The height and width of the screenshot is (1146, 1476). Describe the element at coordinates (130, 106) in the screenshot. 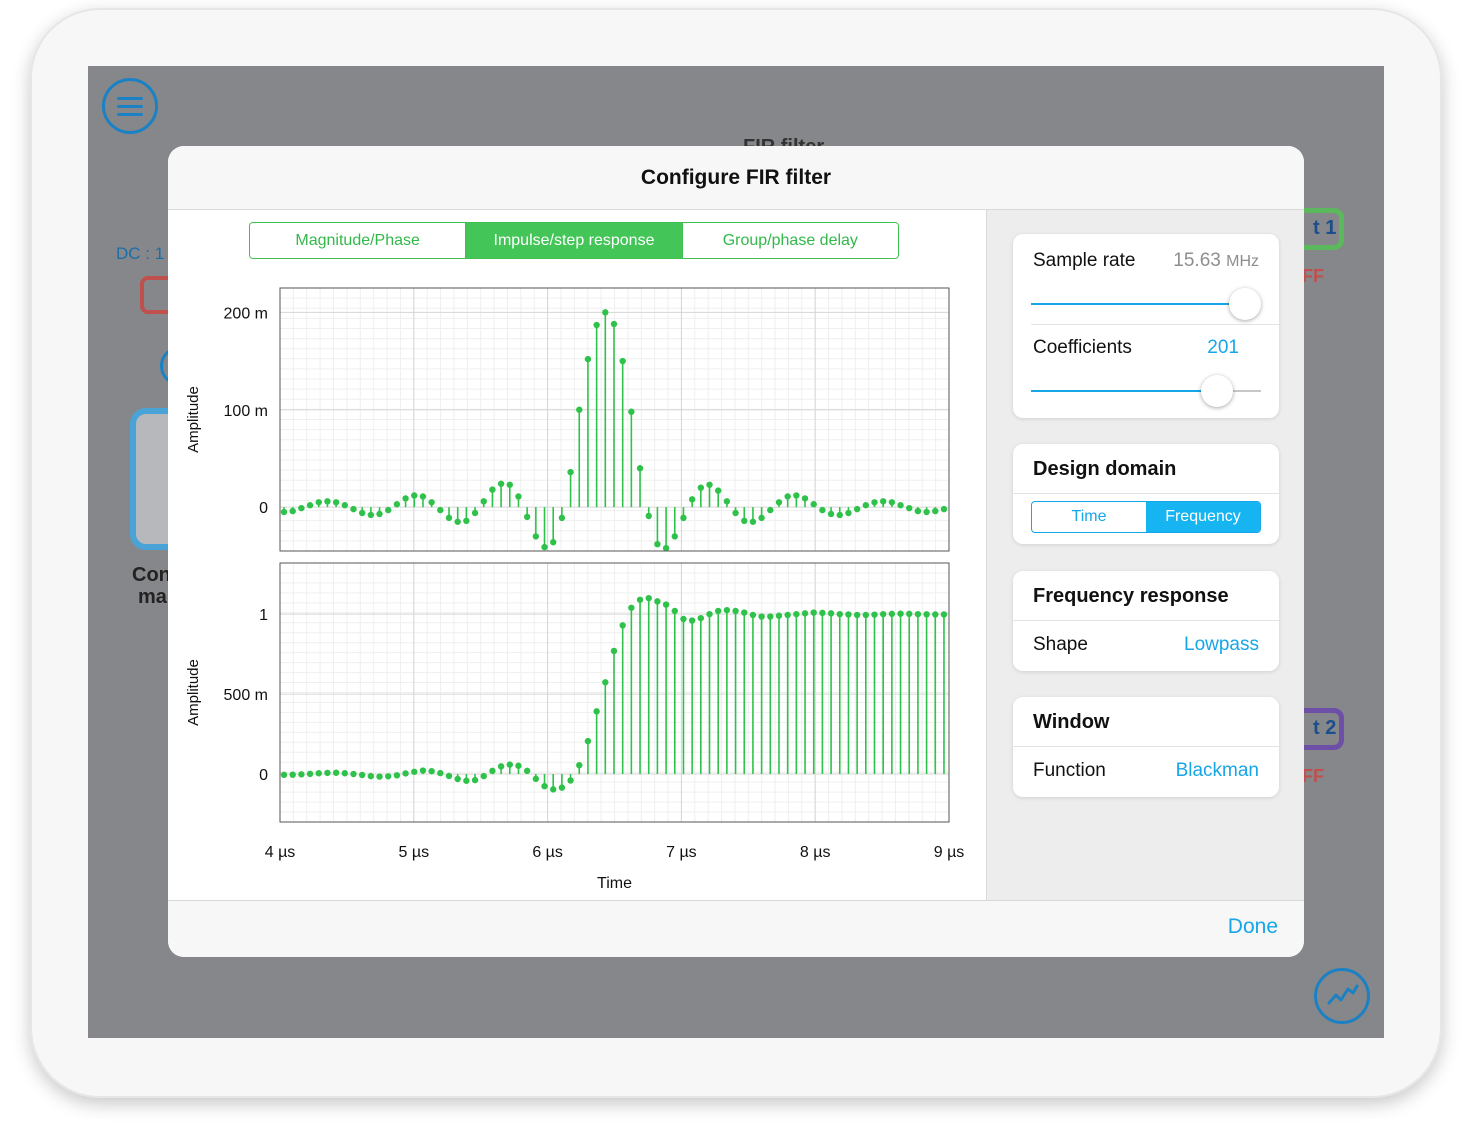

I see `menu-icon` at that location.